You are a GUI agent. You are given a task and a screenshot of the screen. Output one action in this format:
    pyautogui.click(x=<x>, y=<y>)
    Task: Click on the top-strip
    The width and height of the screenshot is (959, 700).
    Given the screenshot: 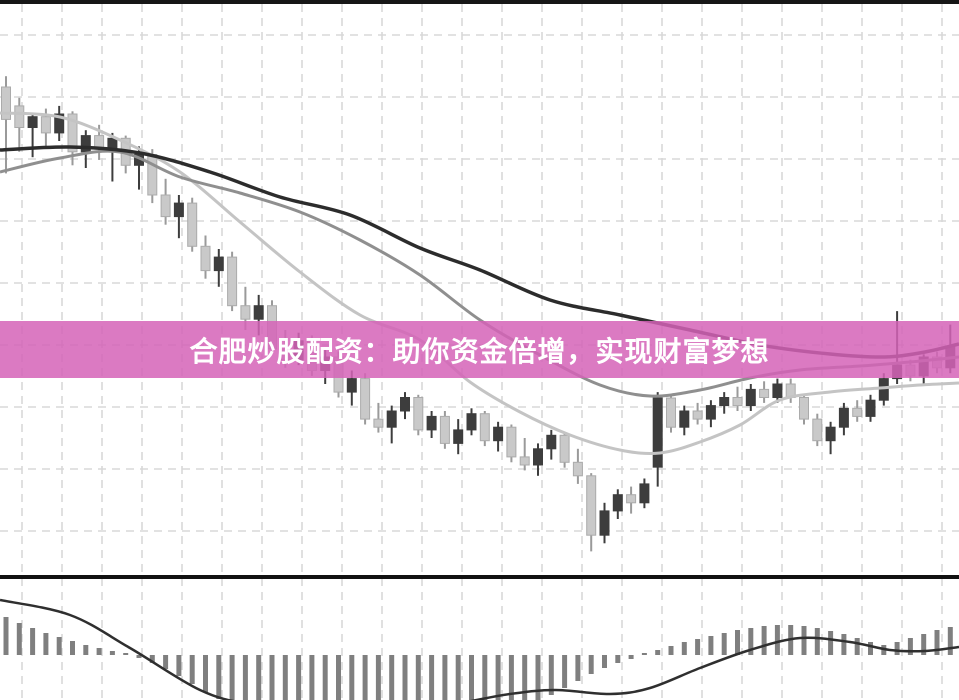 What is the action you would take?
    pyautogui.click(x=479, y=2)
    